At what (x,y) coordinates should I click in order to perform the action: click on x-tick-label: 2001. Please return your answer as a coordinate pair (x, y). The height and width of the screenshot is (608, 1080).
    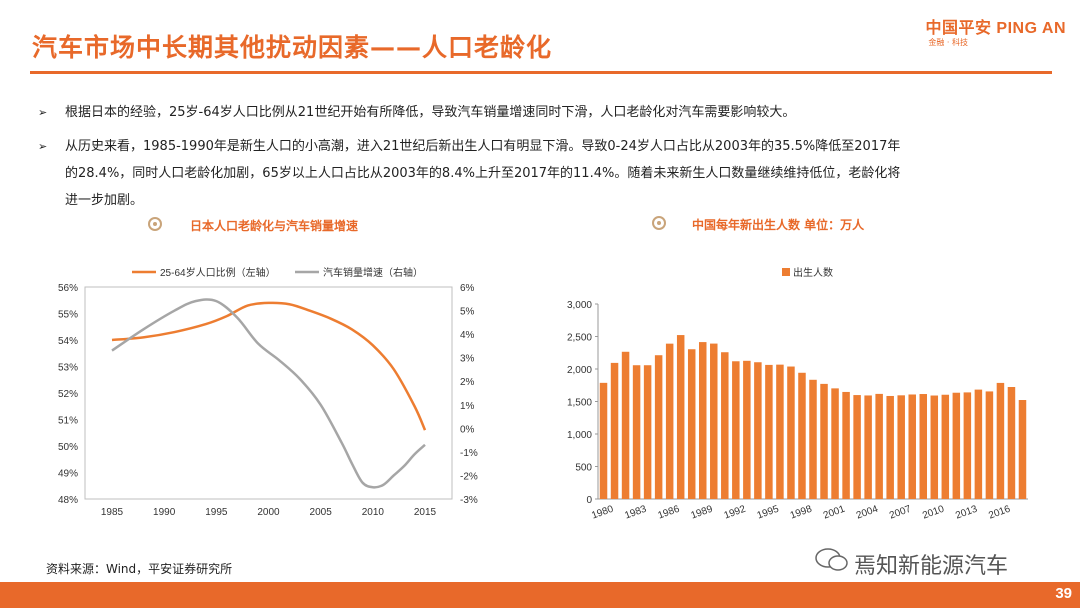
    Looking at the image, I should click on (834, 513).